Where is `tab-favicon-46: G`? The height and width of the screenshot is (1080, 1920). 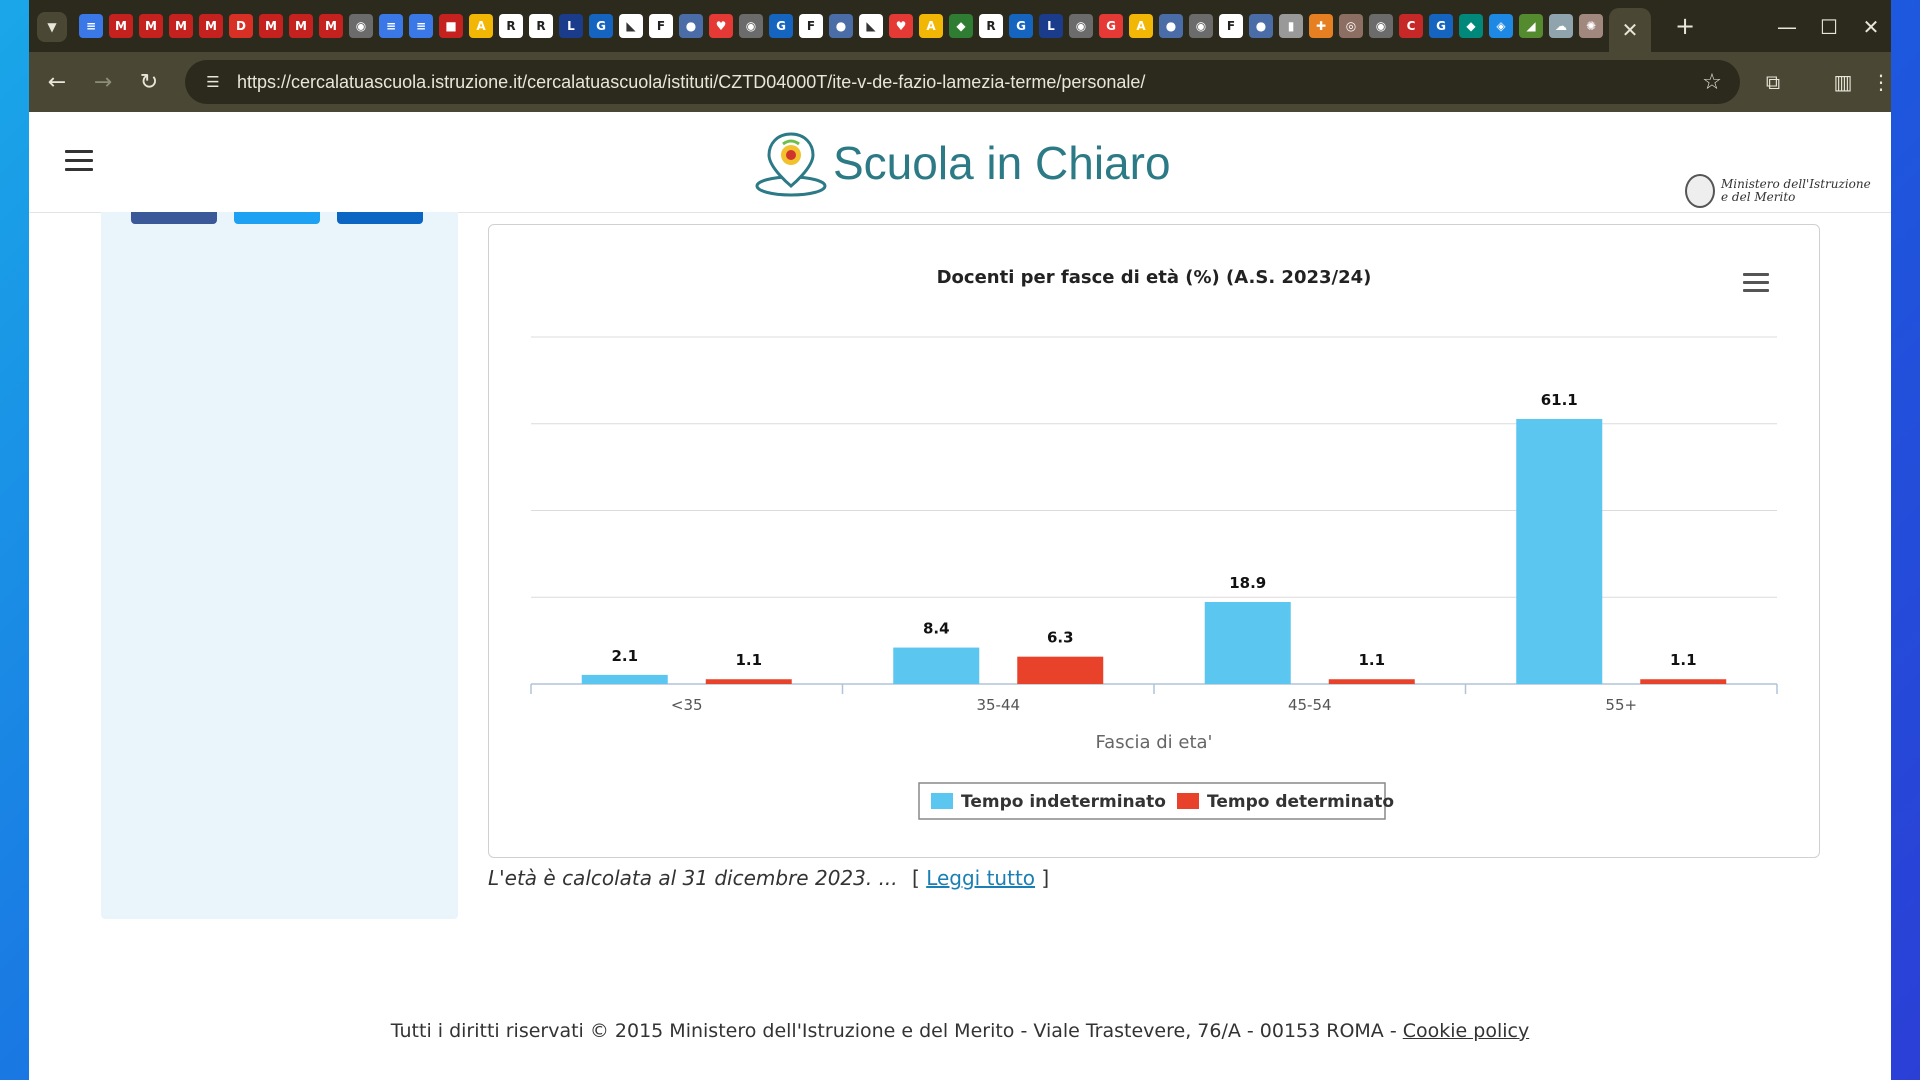
tab-favicon-46: G is located at coordinates (1441, 26).